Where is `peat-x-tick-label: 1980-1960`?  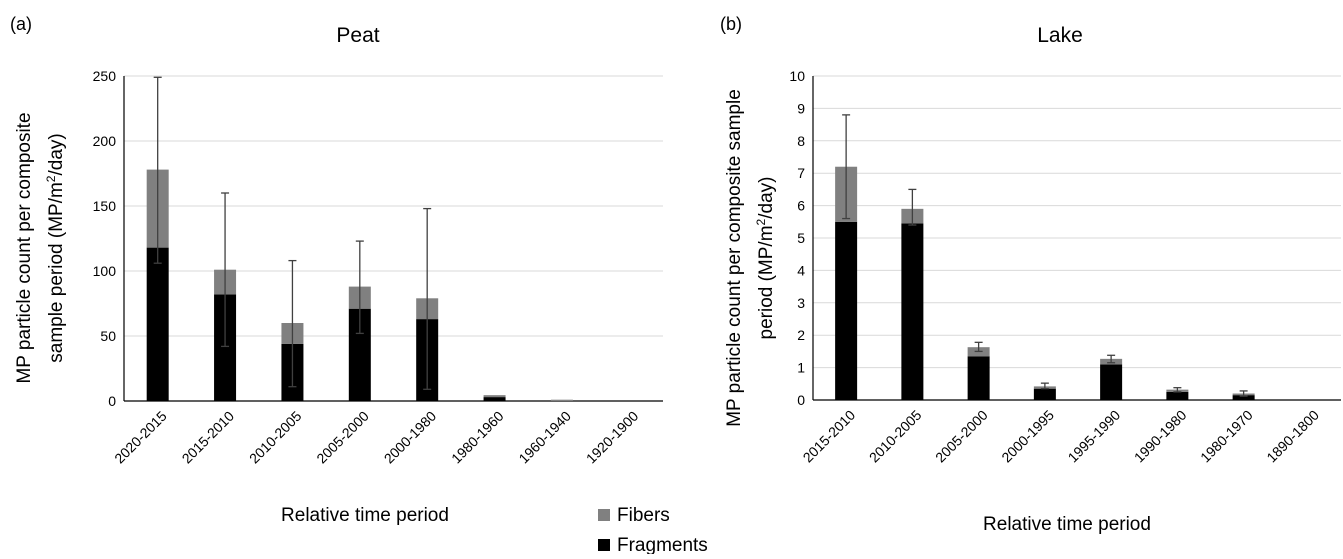
peat-x-tick-label: 1980-1960 is located at coordinates (477, 437).